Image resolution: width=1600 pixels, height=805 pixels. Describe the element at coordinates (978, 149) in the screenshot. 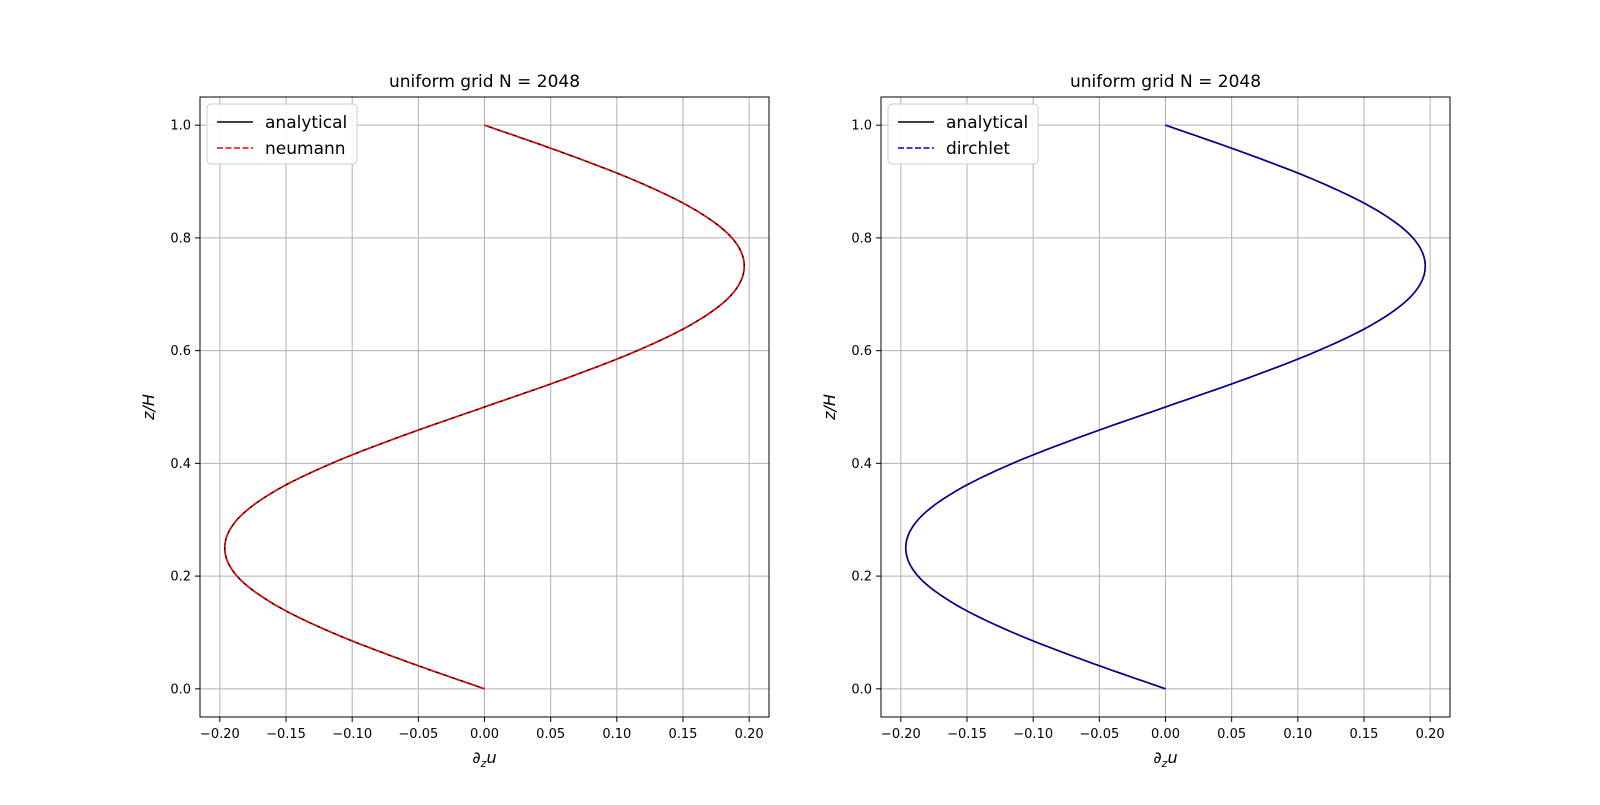

I see `legend-label-dirchlet: dirchlet` at that location.